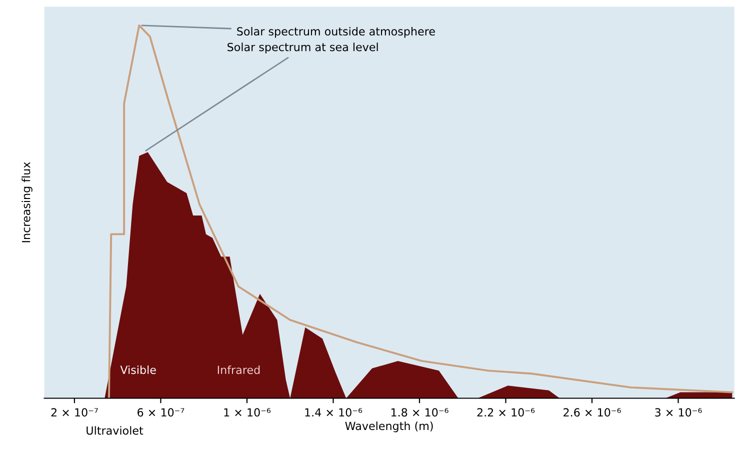 This screenshot has height=450, width=738. What do you see at coordinates (161, 412) in the screenshot?
I see `x-tick-label: 6 × 10⁻⁷` at bounding box center [161, 412].